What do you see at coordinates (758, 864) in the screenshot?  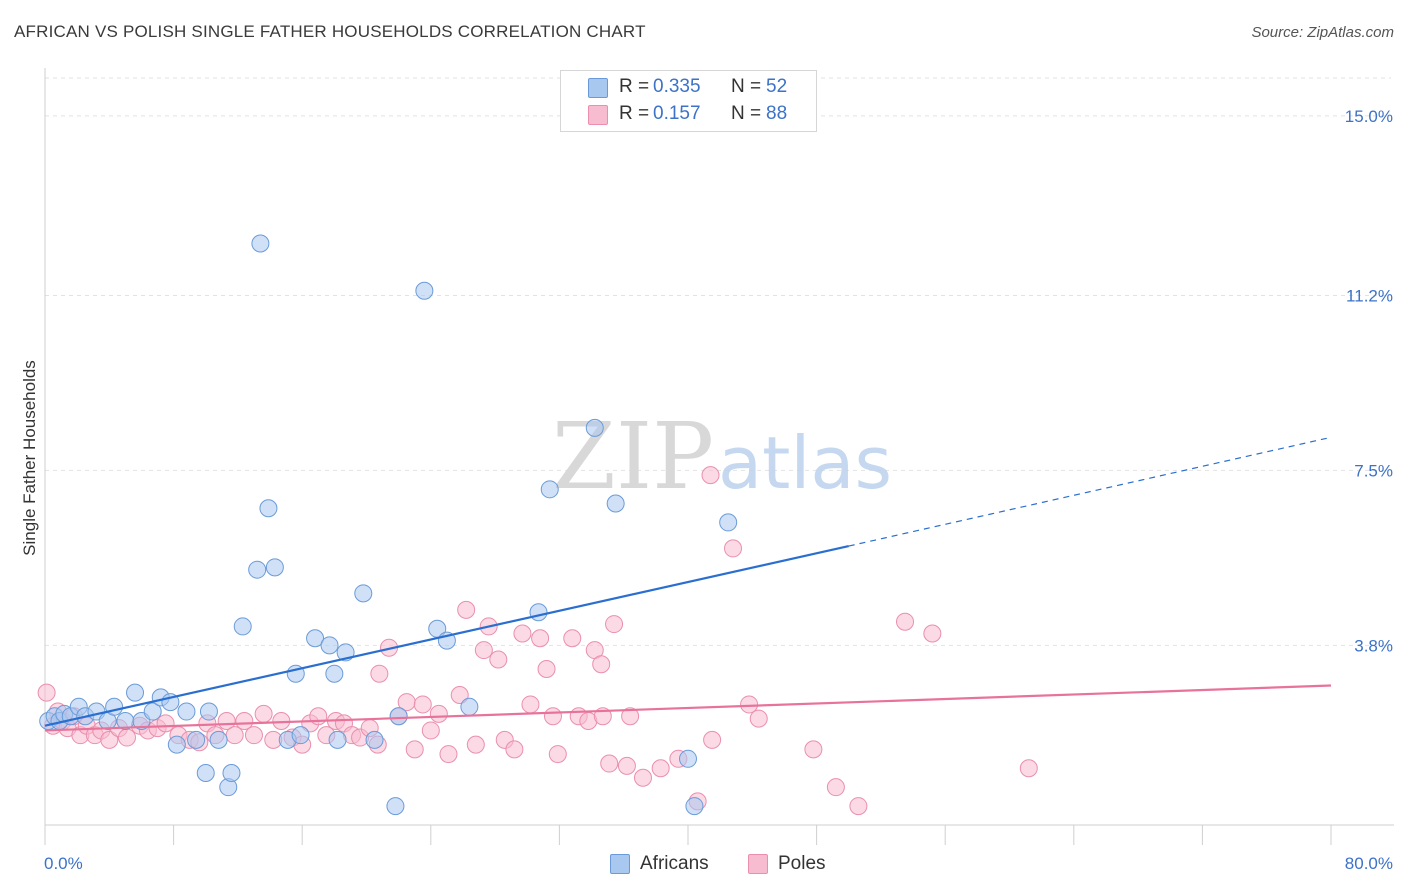 I see `poles-legend-swatch` at bounding box center [758, 864].